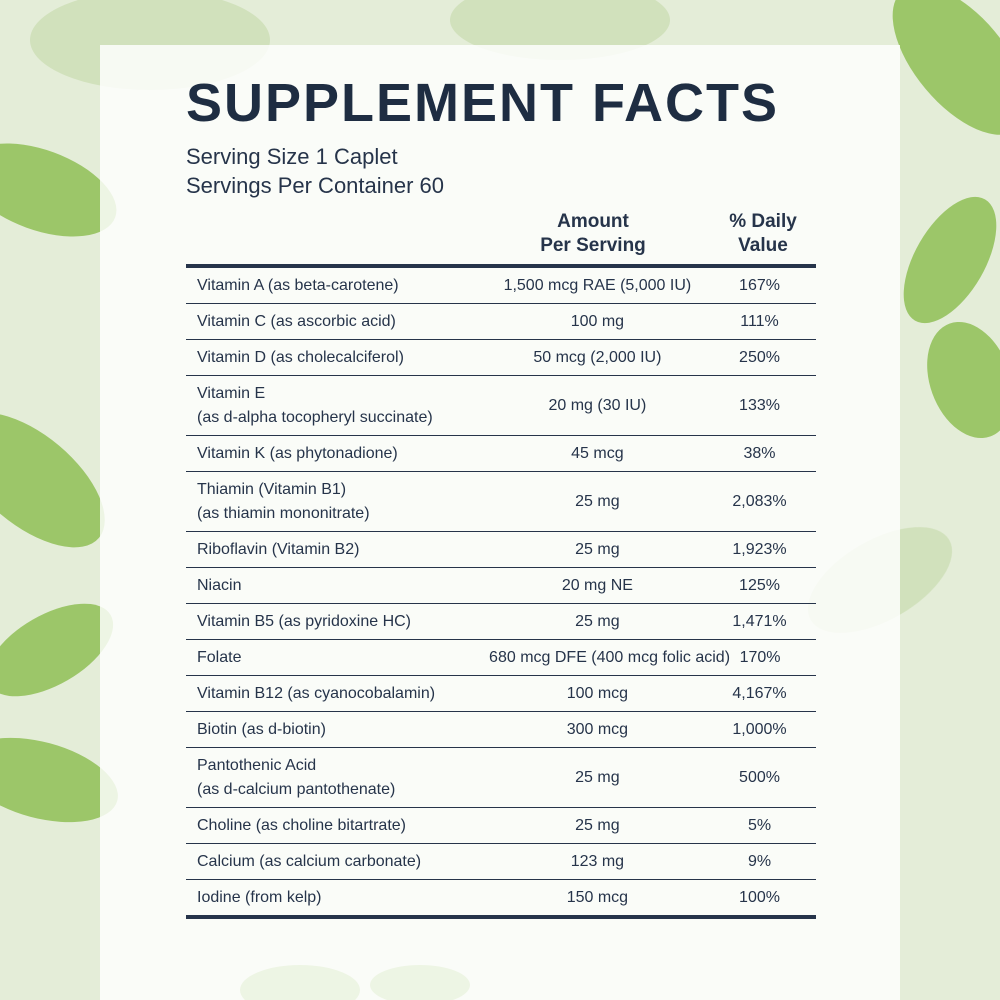 This screenshot has width=1000, height=1000. What do you see at coordinates (593, 221) in the screenshot?
I see `header-line: Amount` at bounding box center [593, 221].